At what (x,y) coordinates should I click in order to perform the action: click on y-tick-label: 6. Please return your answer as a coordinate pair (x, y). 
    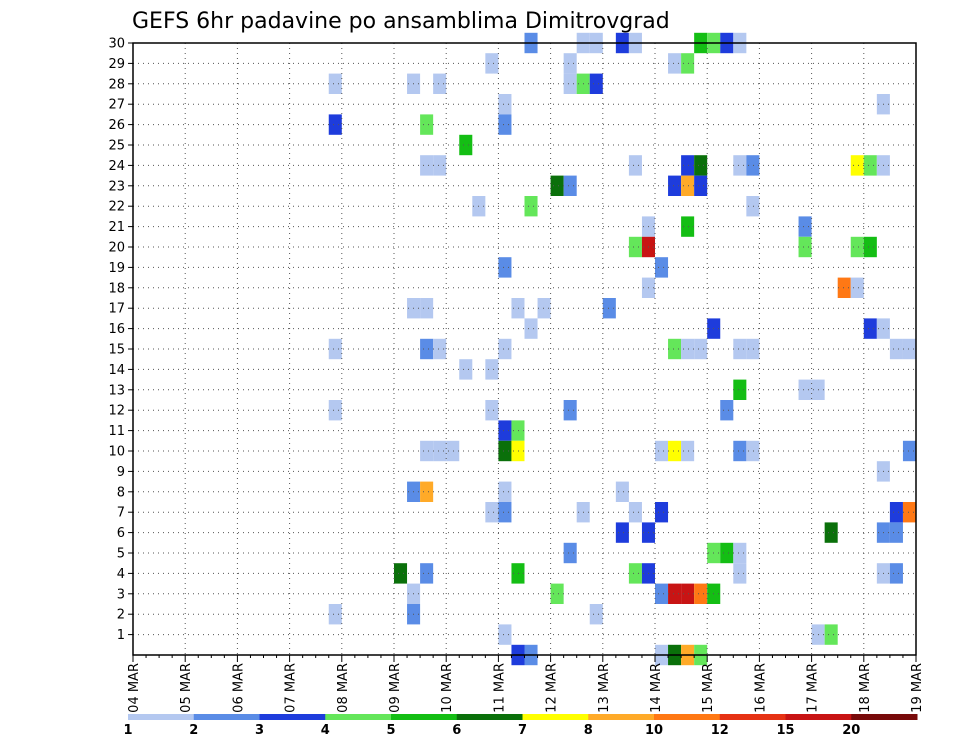
    Looking at the image, I should click on (121, 533).